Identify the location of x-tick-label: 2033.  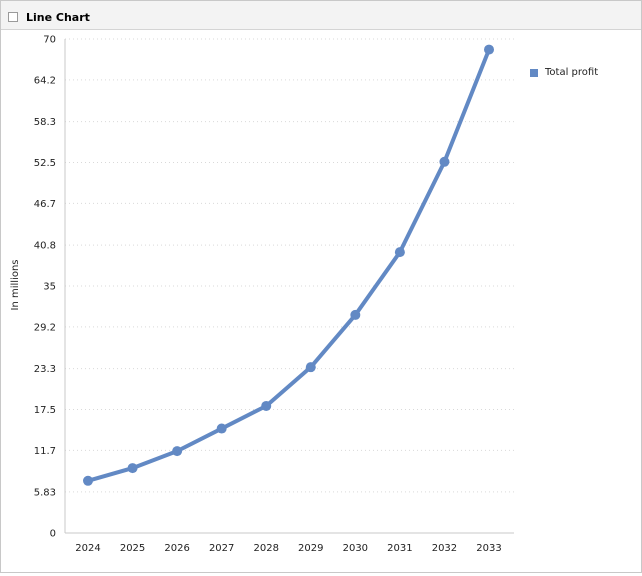
(488, 548).